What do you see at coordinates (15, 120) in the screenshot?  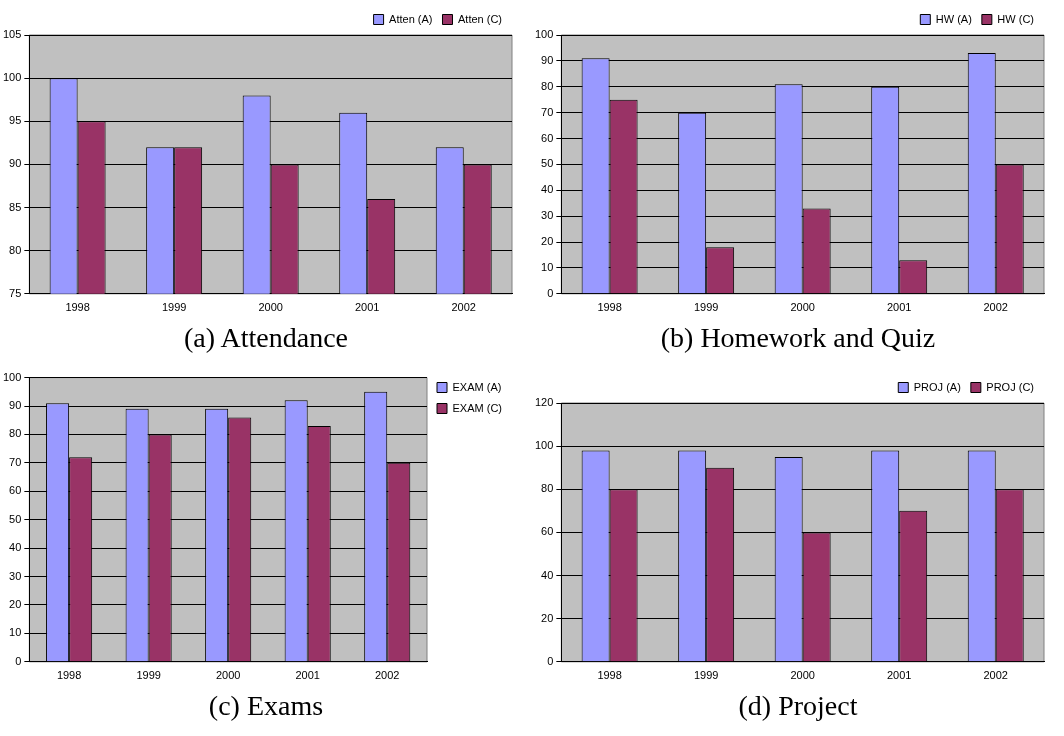 I see `y-tick-label: 95` at bounding box center [15, 120].